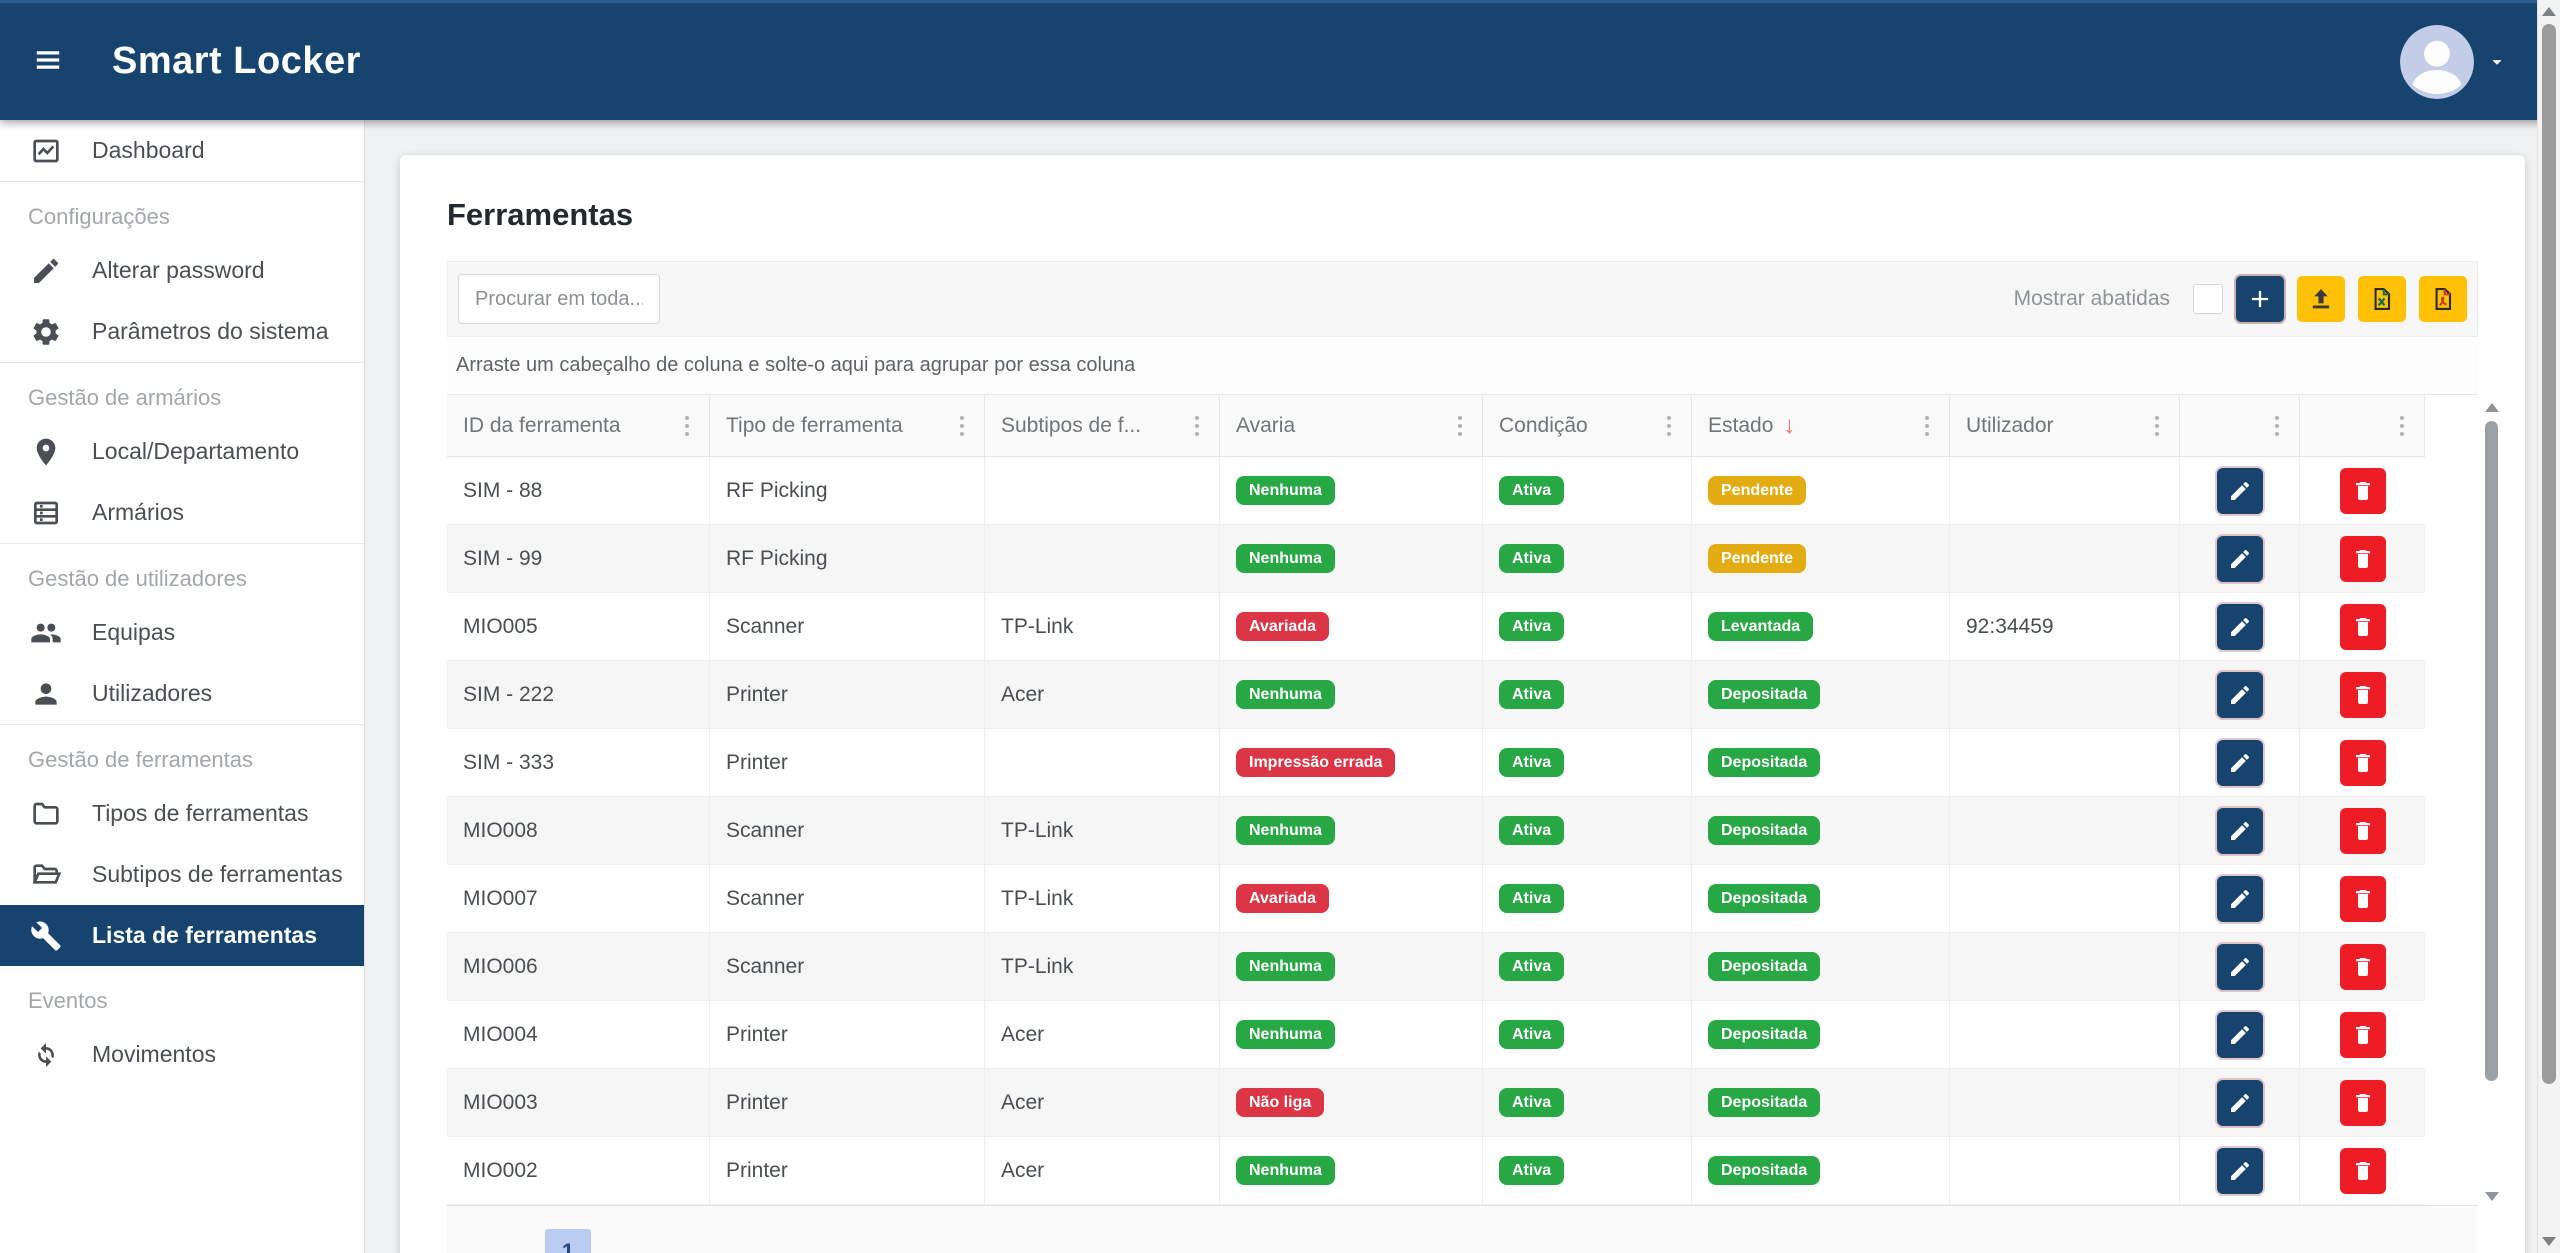 The width and height of the screenshot is (2560, 1253). I want to click on page-scroll-up-icon, so click(2549, 11).